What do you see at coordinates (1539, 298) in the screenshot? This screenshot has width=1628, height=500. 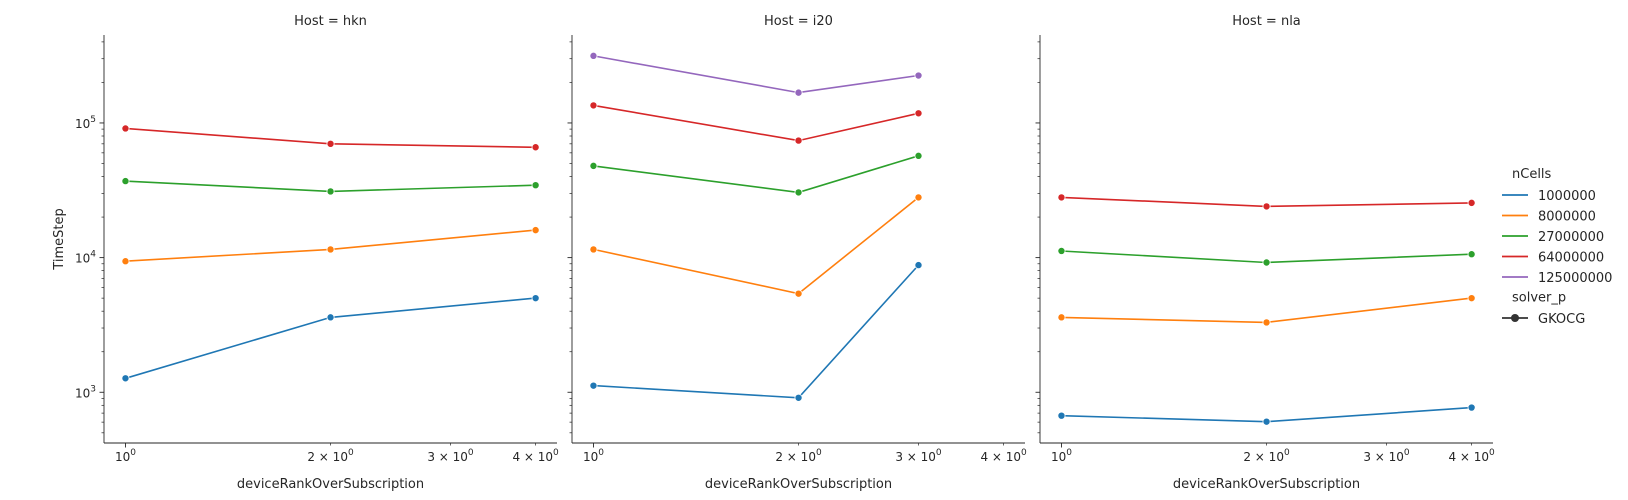 I see `legend-title-solver: solver_p` at bounding box center [1539, 298].